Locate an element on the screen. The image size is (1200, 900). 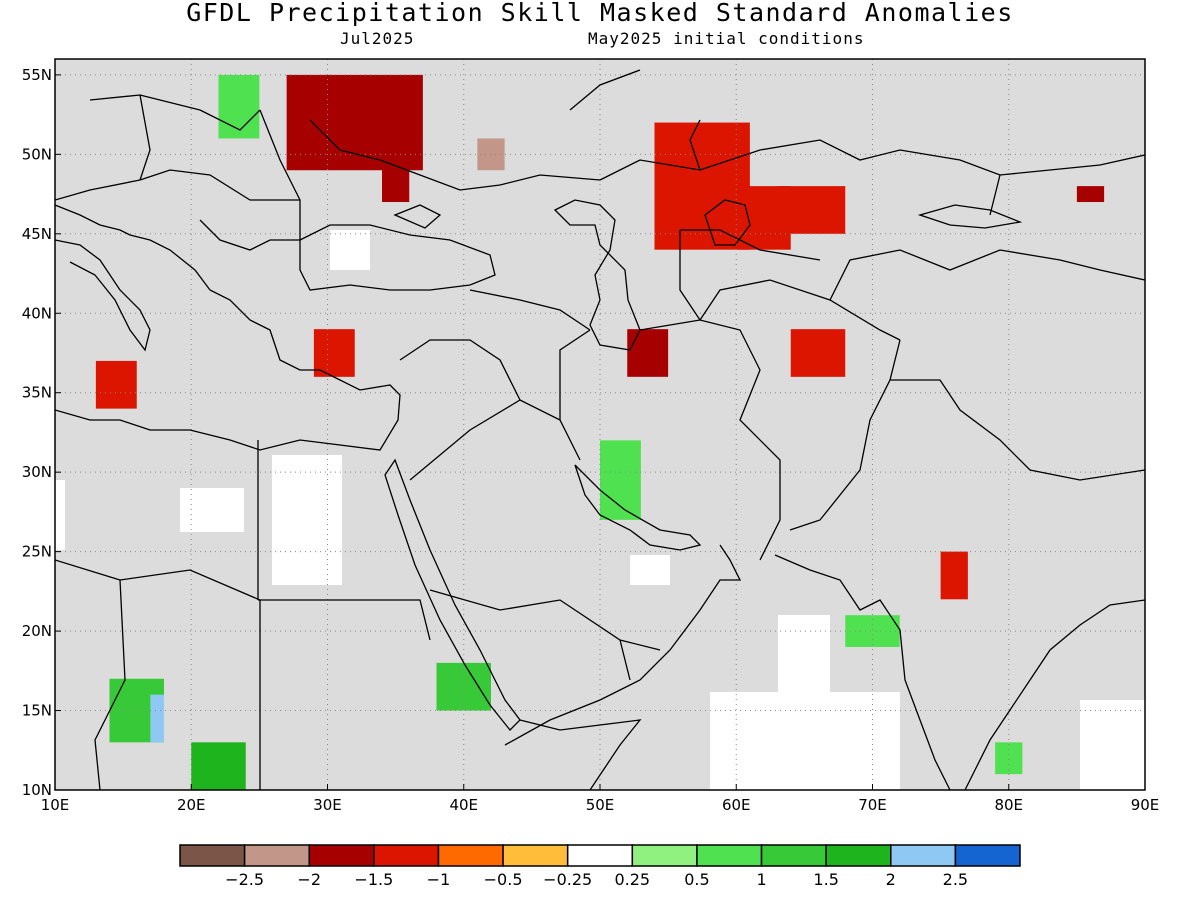
coastline-mediterranean is located at coordinates (228, 327).